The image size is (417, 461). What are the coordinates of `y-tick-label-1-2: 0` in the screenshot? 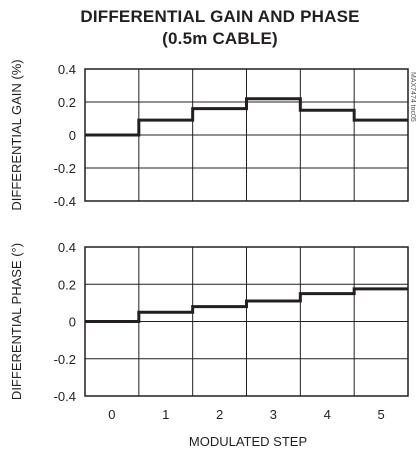 It's located at (72, 322).